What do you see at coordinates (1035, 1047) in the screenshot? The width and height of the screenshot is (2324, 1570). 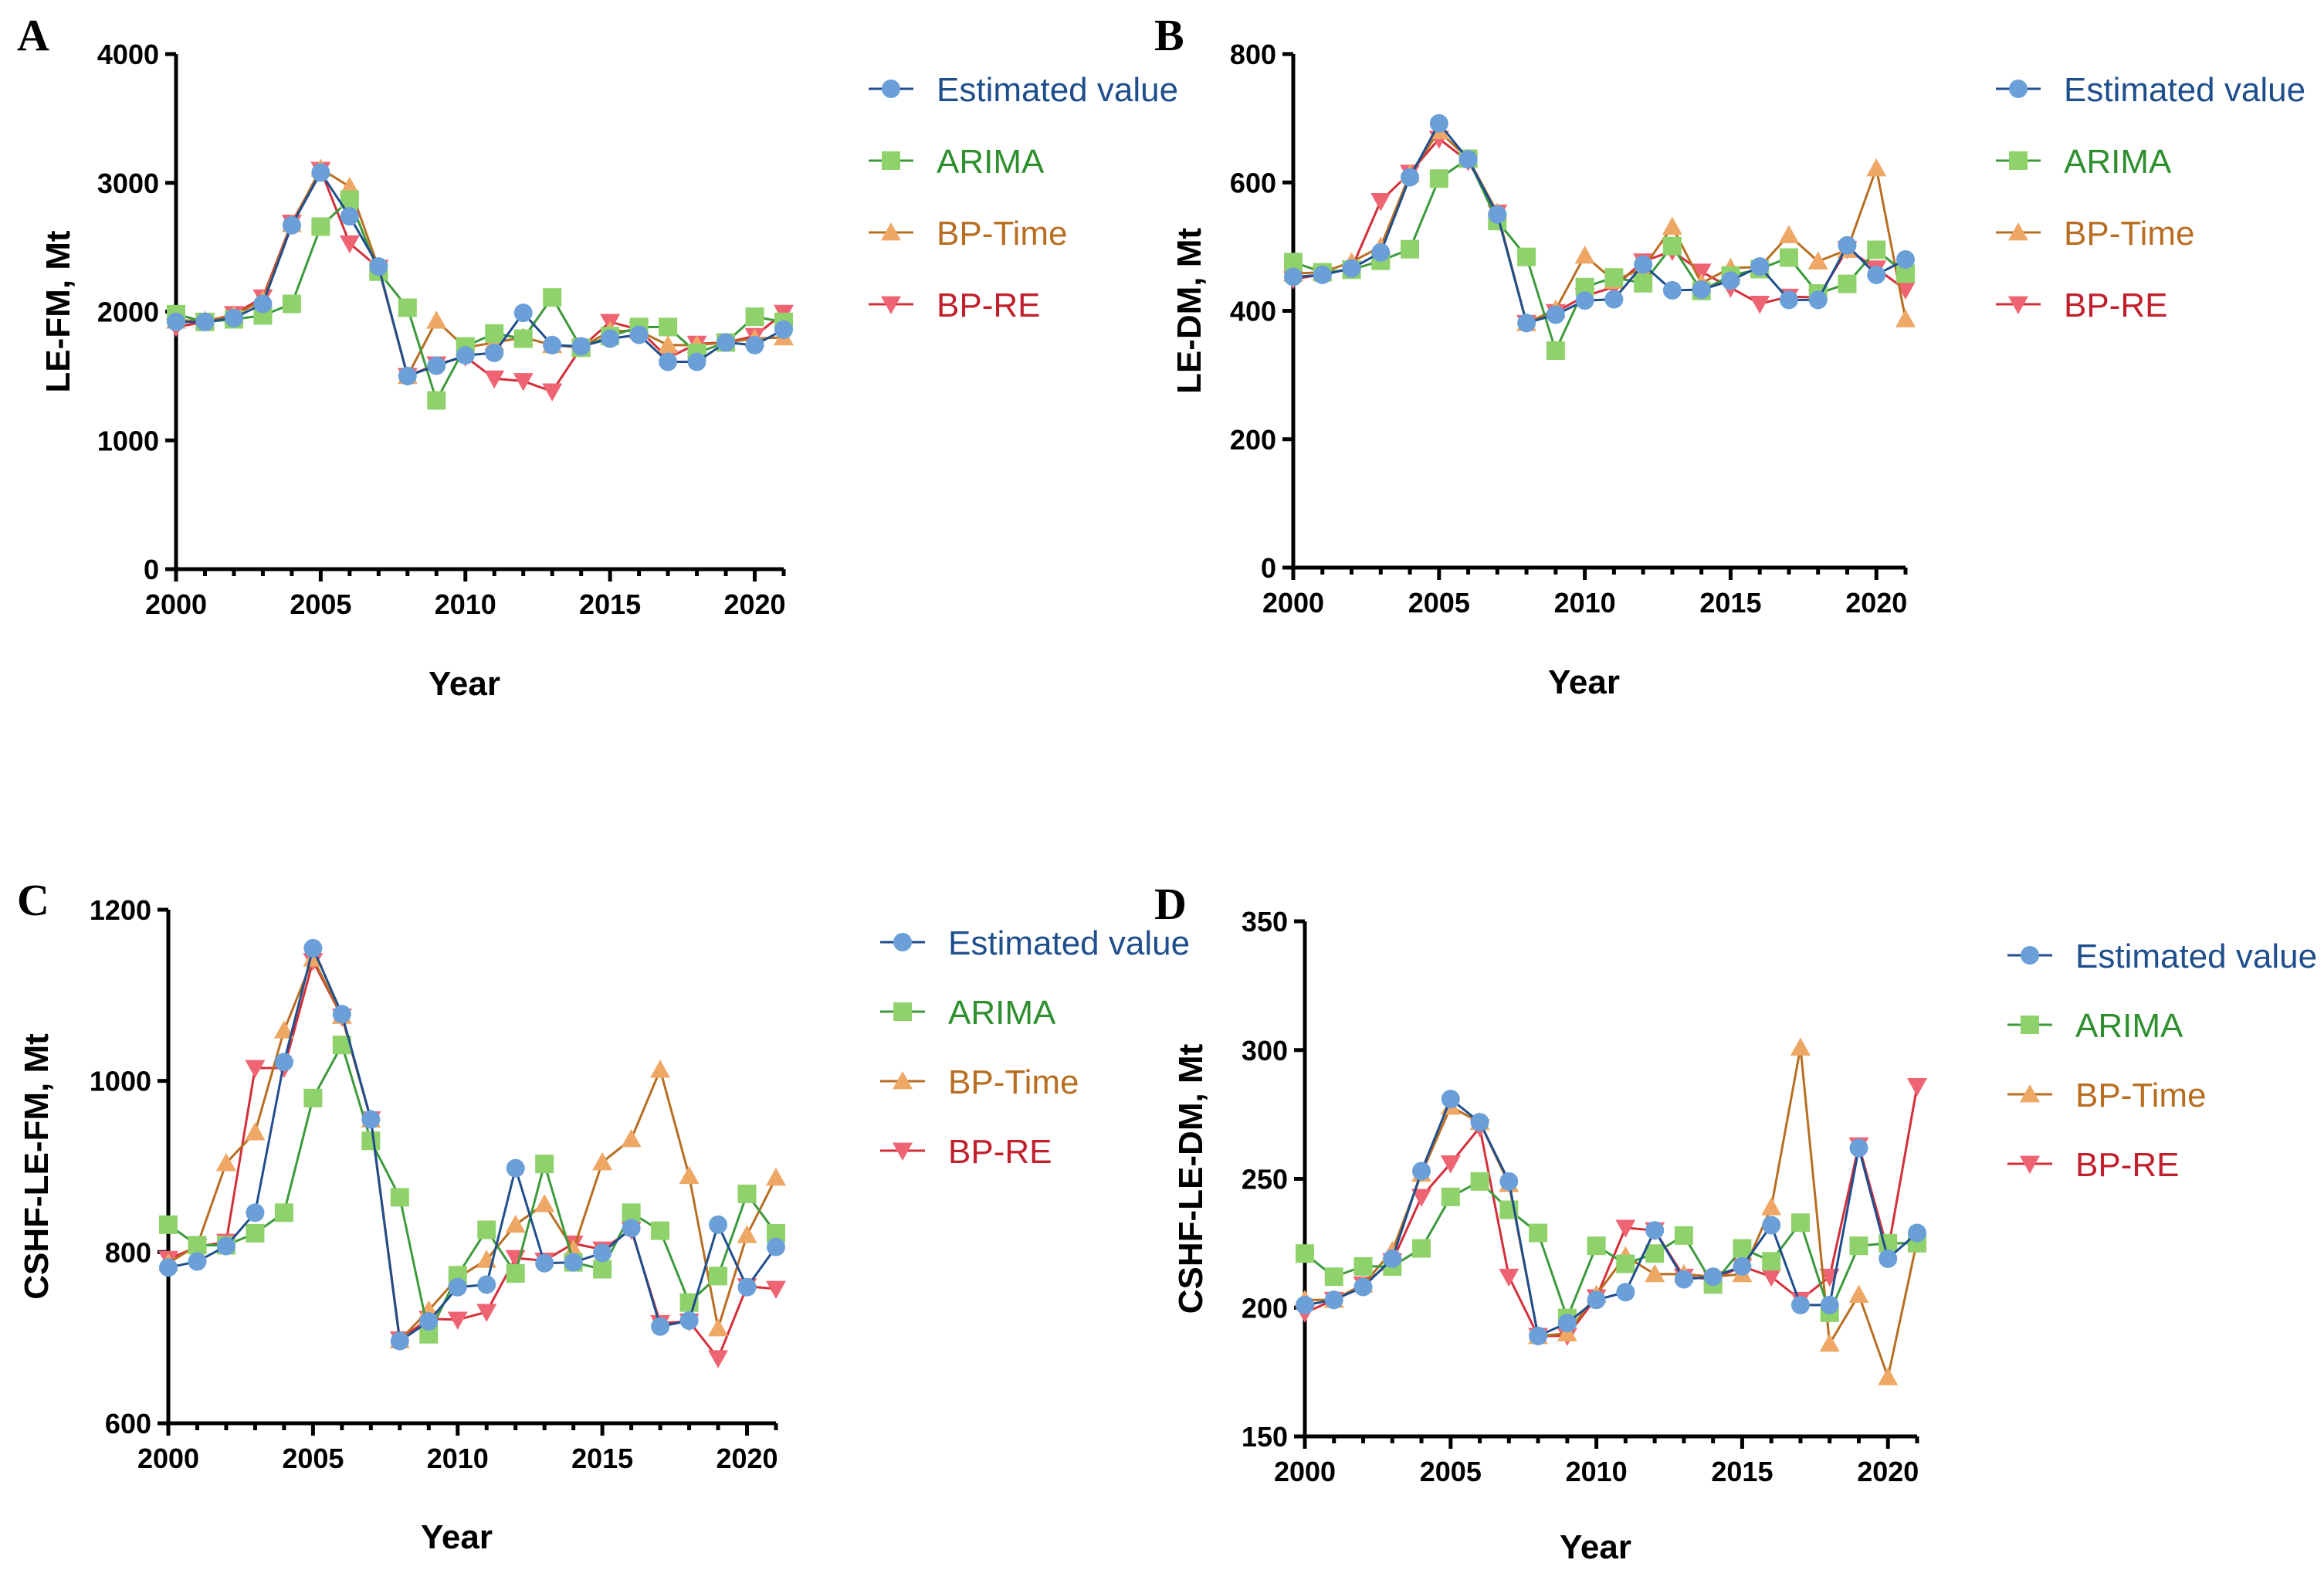 I see `panel-c-legend: Estimated value ARIMA BP-Time BP-RE` at bounding box center [1035, 1047].